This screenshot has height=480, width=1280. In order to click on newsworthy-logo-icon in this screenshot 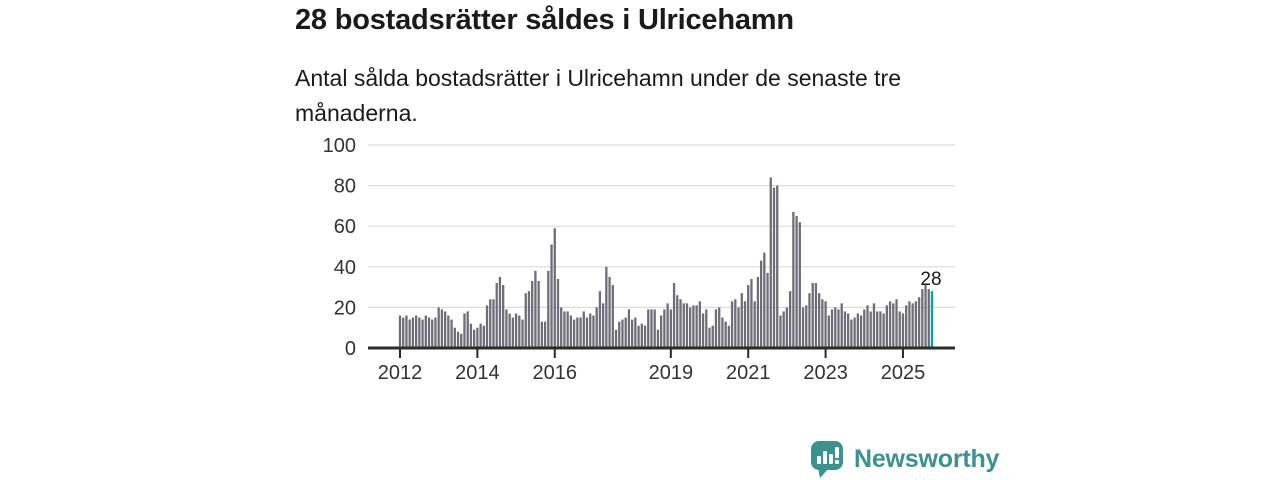, I will do `click(827, 459)`.